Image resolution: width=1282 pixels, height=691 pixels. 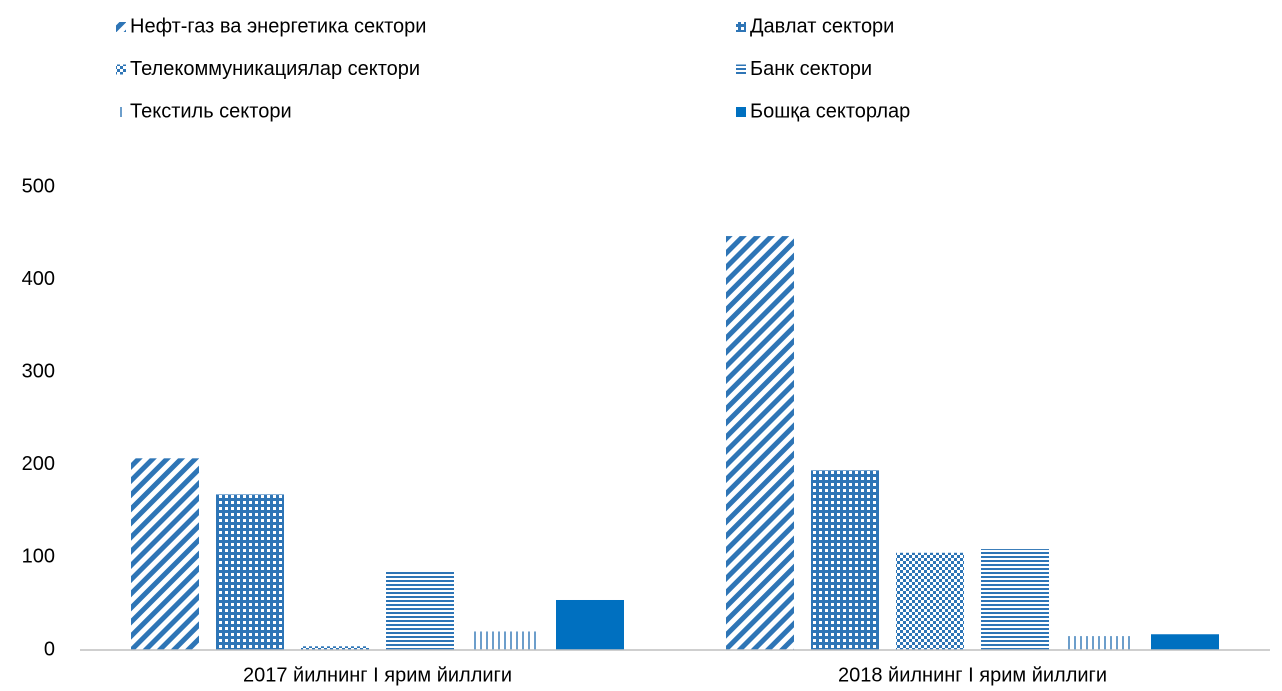 What do you see at coordinates (972, 675) in the screenshot?
I see `x-tick-label: 2018 йилнинг I ярим йиллиги` at bounding box center [972, 675].